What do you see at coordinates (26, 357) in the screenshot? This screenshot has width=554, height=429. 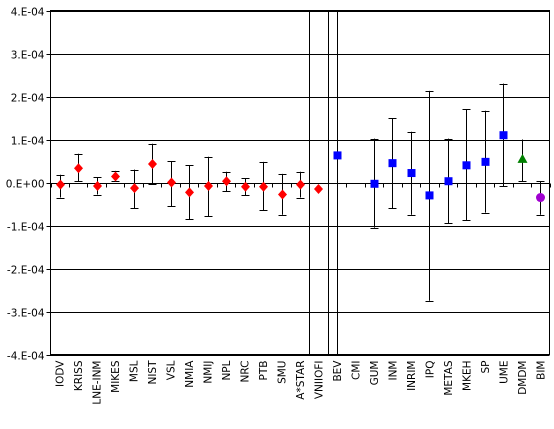 I see `y-tick-label: -4.E-04` at bounding box center [26, 357].